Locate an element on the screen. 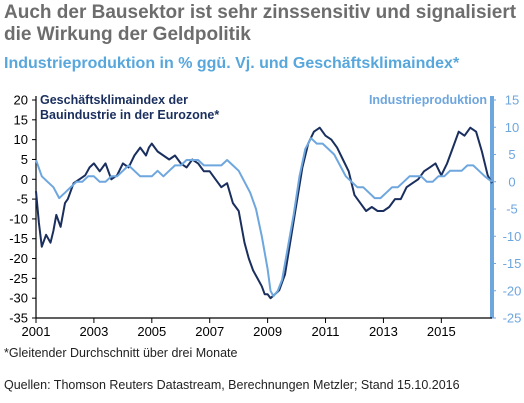  y-right-tick-label: -25 is located at coordinates (512, 318).